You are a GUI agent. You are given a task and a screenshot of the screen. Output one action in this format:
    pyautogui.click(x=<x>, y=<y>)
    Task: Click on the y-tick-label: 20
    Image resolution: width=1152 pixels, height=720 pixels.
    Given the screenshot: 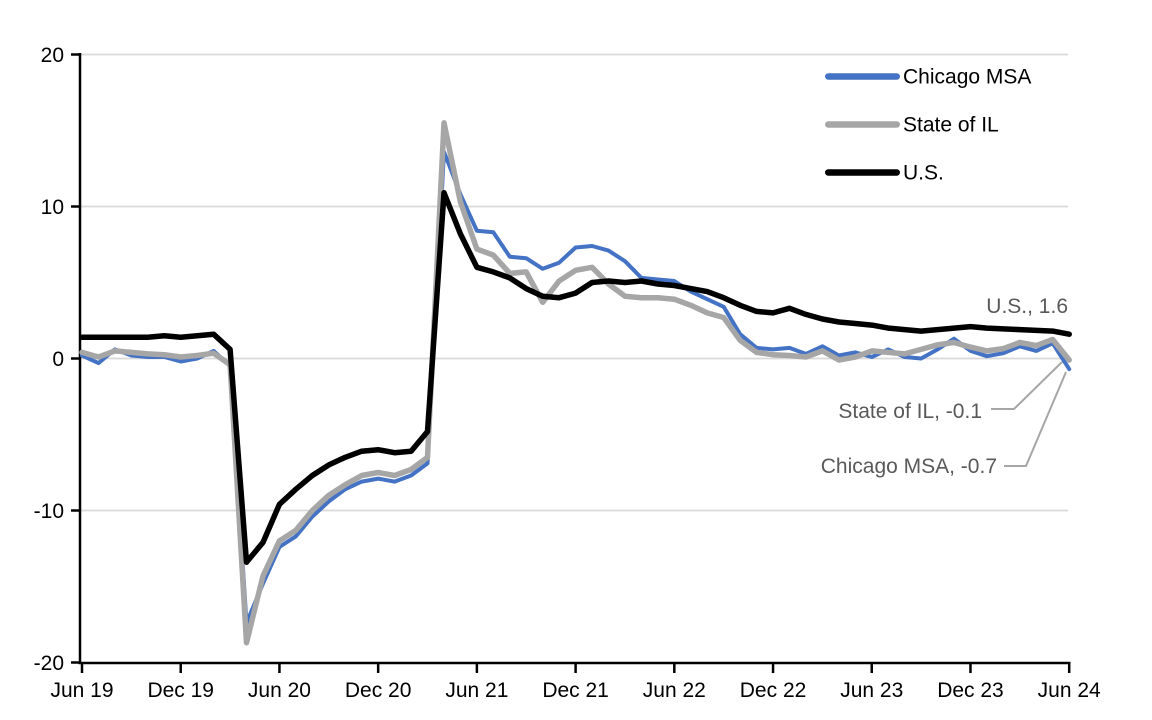 What is the action you would take?
    pyautogui.click(x=52, y=55)
    